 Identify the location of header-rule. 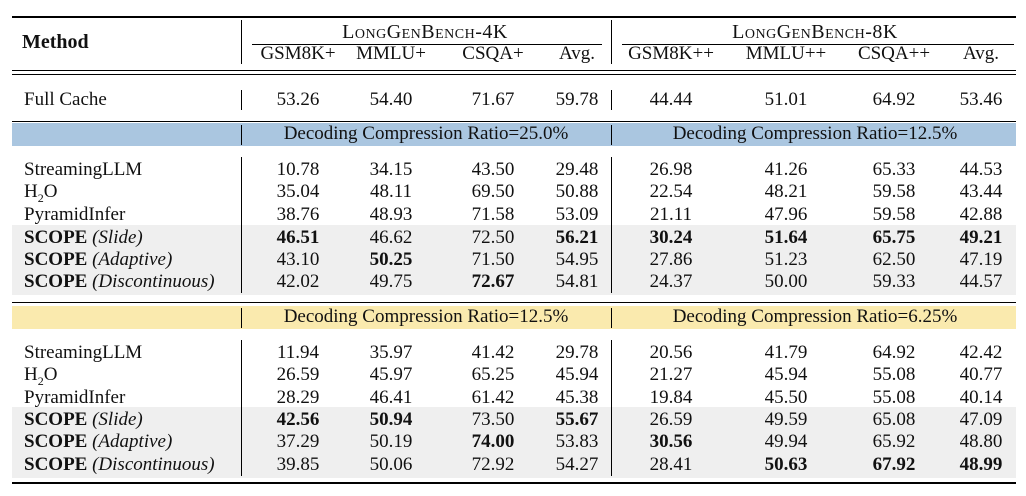
(514, 70).